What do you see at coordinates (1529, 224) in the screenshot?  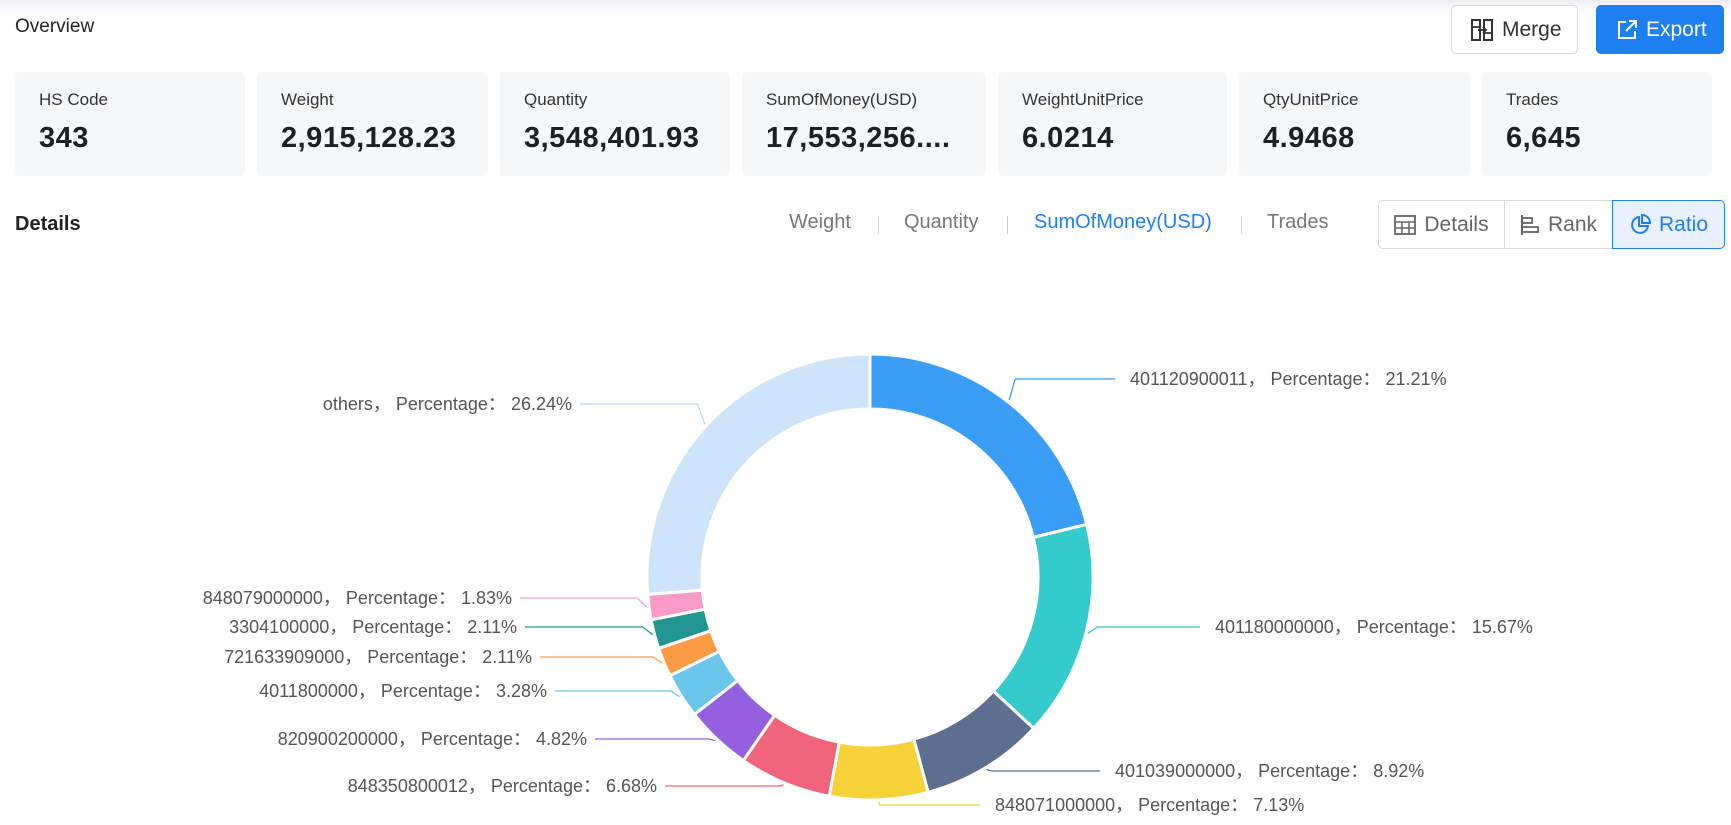 I see `bar-rank-icon` at bounding box center [1529, 224].